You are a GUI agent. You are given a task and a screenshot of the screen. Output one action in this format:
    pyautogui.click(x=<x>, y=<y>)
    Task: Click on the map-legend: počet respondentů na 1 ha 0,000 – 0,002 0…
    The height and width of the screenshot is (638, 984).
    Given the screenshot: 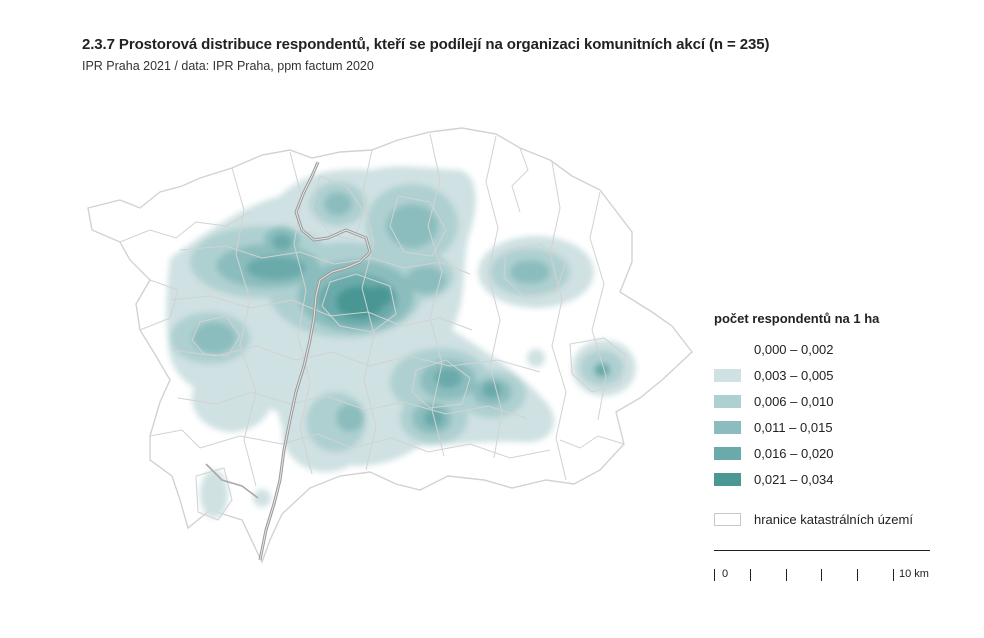 What is the action you would take?
    pyautogui.click(x=834, y=419)
    